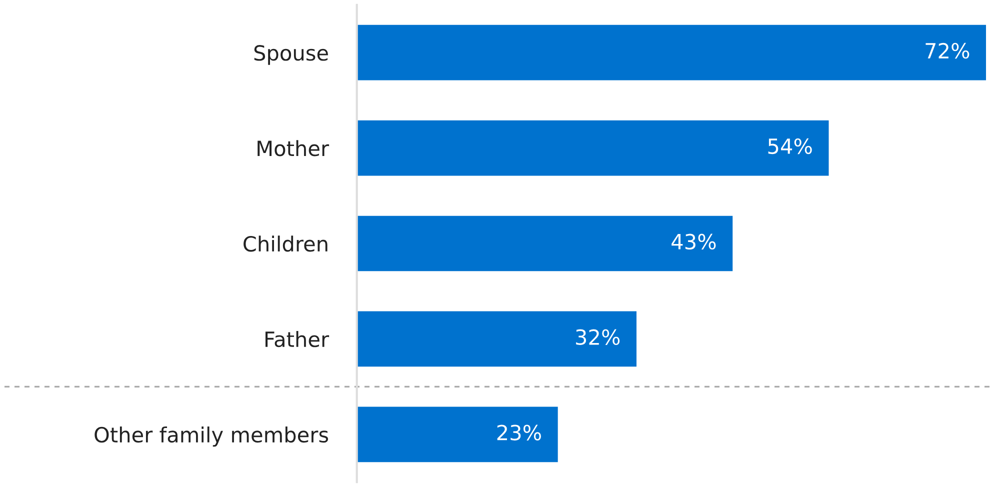  Describe the element at coordinates (598, 337) in the screenshot. I see `data-label: 32%` at that location.